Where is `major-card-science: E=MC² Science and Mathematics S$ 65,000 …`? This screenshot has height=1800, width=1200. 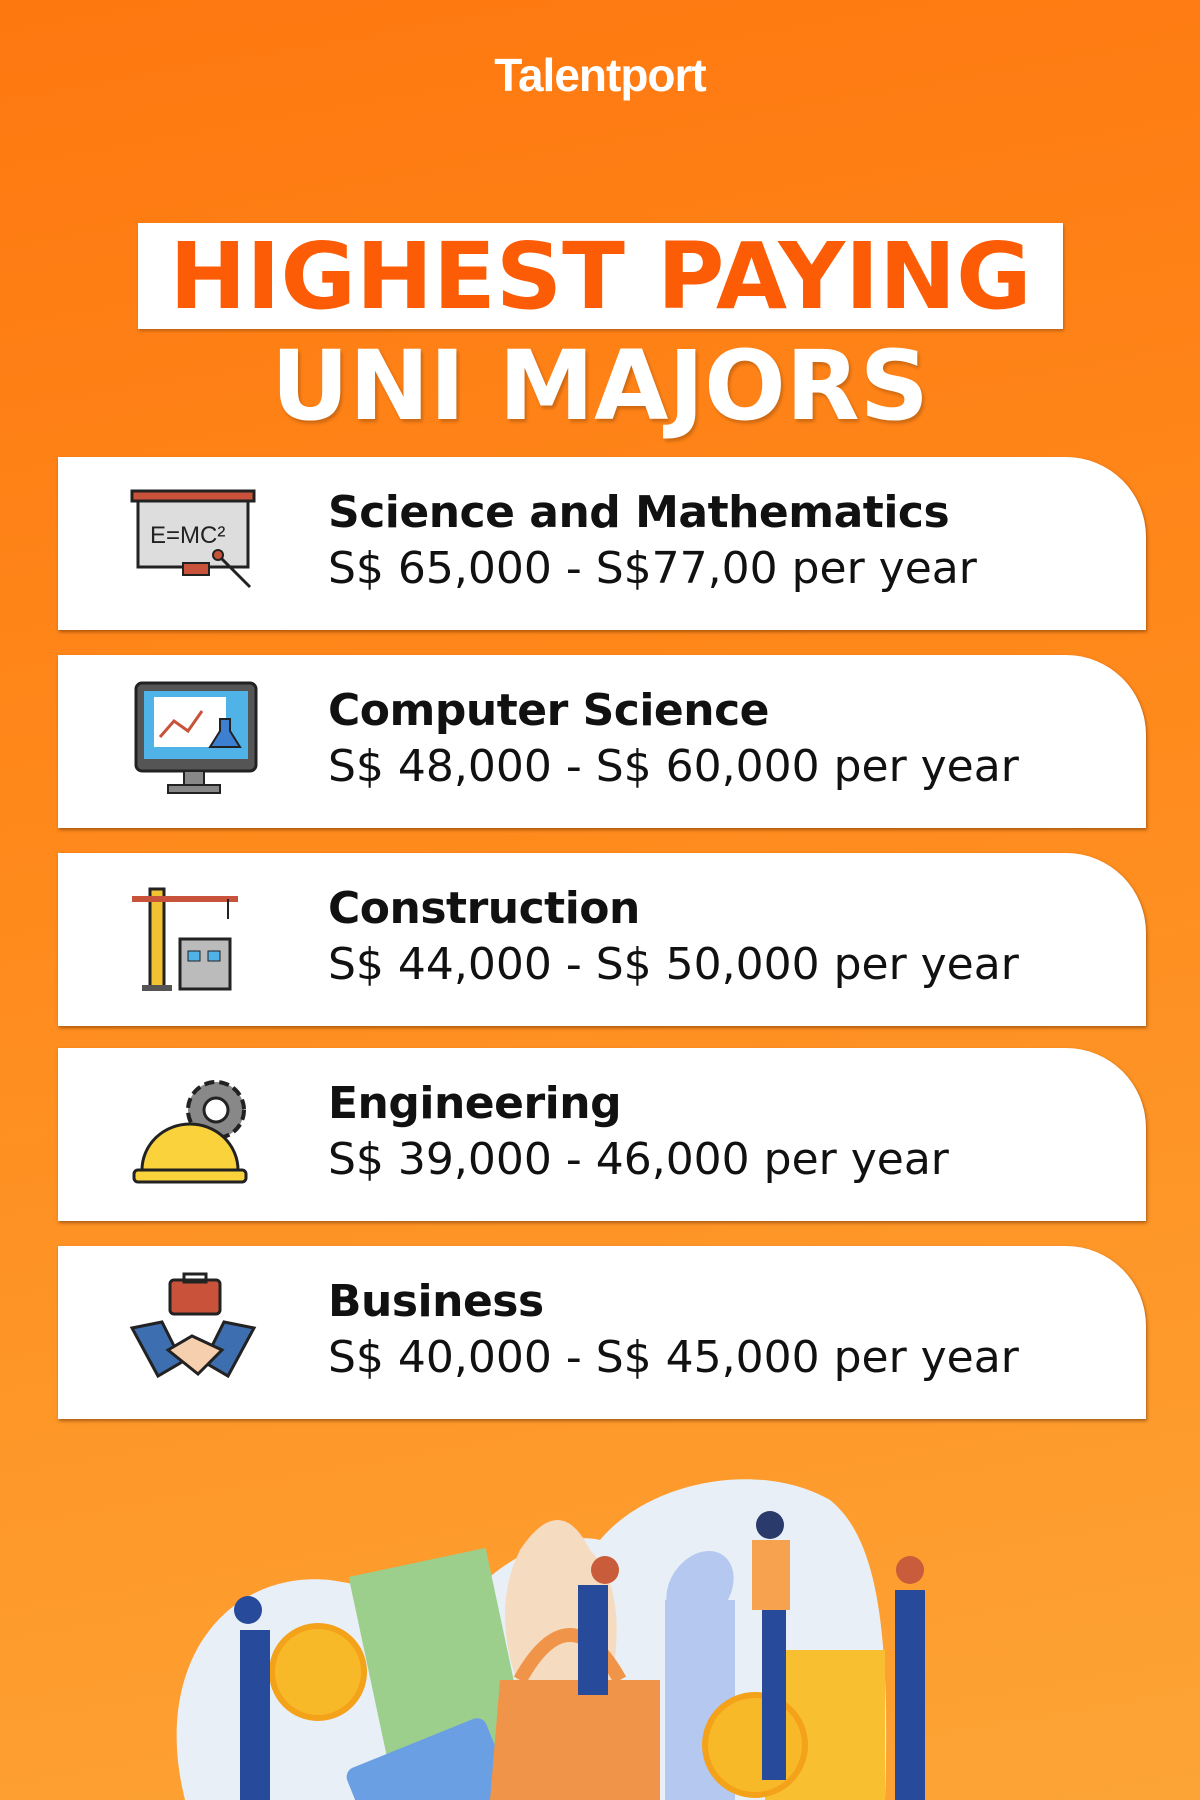 major-card-science: E=MC² Science and Mathematics S$ 65,000 … is located at coordinates (602, 543).